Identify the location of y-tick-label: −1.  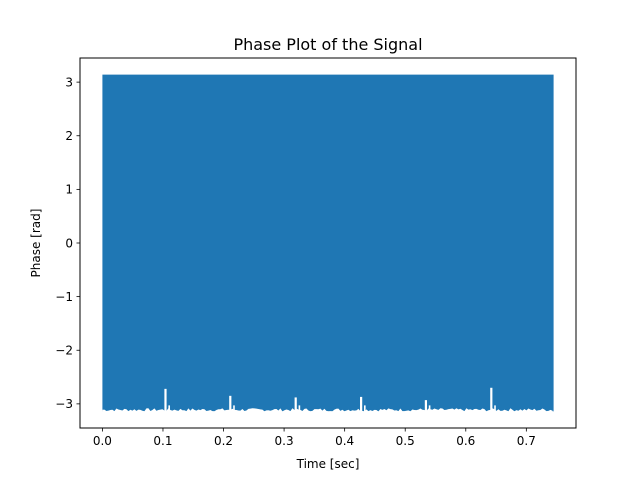
(64, 297).